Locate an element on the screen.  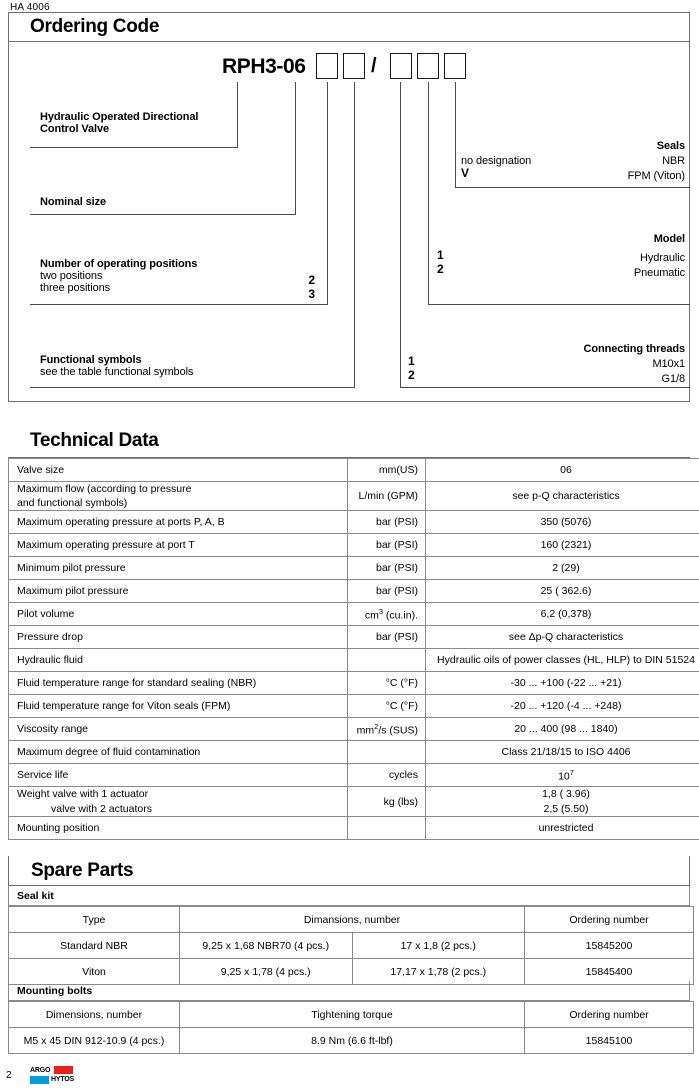
logo-row-hytos: HYTOS is located at coordinates (52, 1079).